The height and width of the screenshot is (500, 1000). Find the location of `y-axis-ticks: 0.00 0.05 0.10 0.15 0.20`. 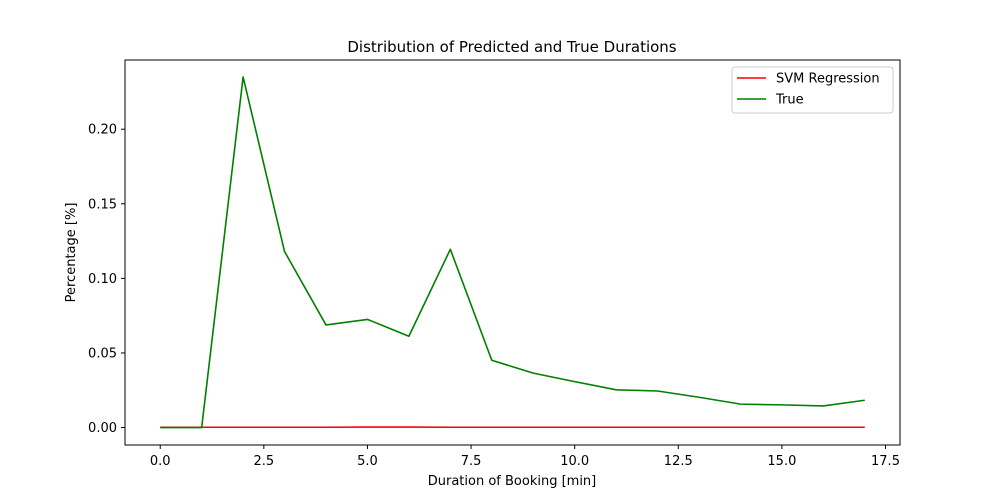

y-axis-ticks: 0.00 0.05 0.10 0.15 0.20 is located at coordinates (106, 279).